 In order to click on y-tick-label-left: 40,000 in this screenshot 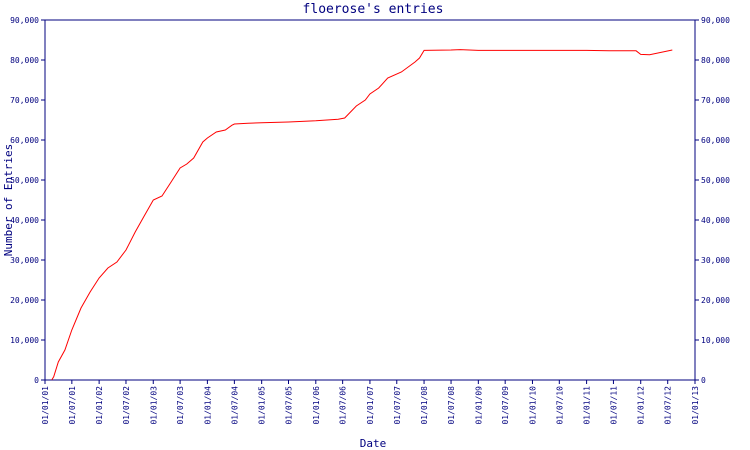, I will do `click(24, 220)`.